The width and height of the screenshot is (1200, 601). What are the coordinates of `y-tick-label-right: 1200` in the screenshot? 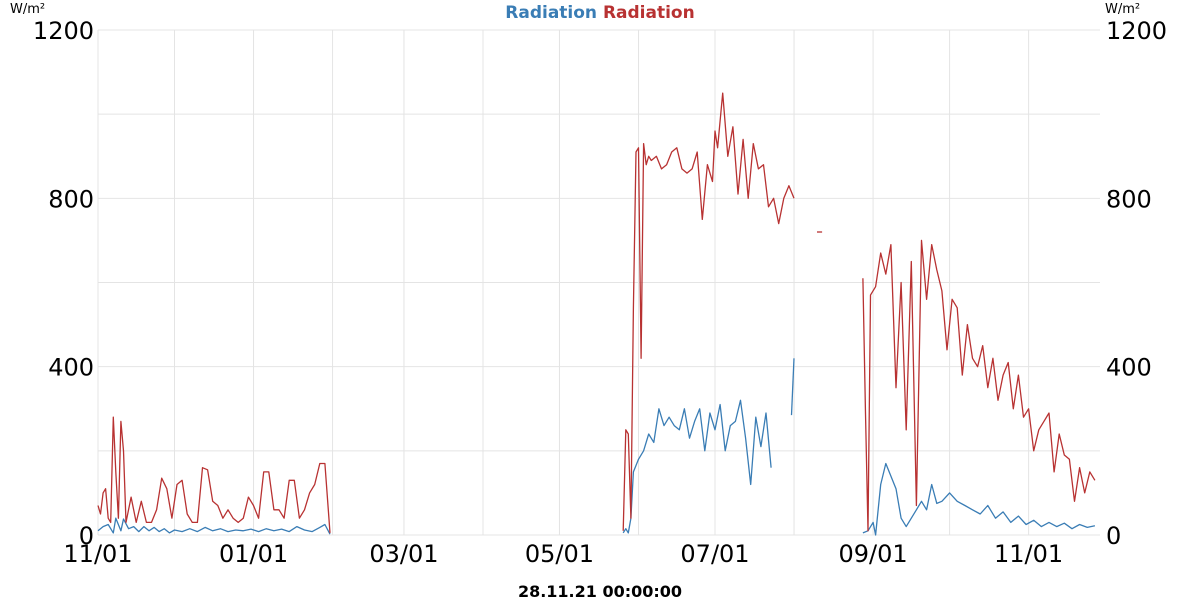 It's located at (1136, 31).